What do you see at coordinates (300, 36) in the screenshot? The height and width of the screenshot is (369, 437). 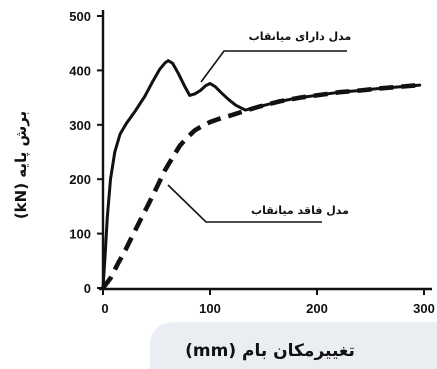 I see `annotation-label-with-infill: مدل دارای میانقاب` at bounding box center [300, 36].